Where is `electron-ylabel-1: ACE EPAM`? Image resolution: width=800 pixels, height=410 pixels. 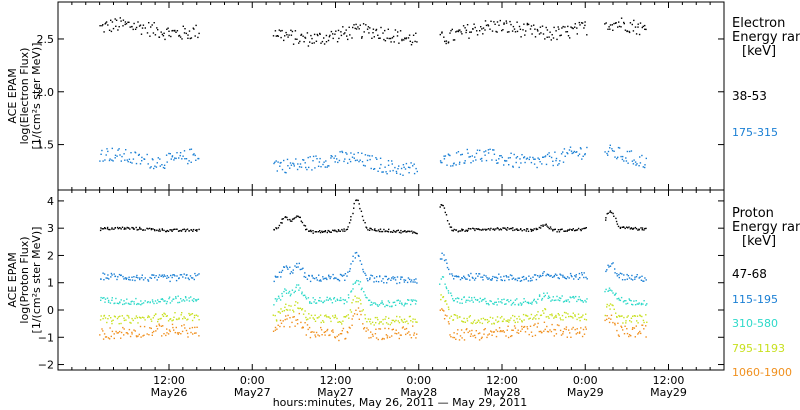
electron-ylabel-1: ACE EPAM is located at coordinates (12, 95).